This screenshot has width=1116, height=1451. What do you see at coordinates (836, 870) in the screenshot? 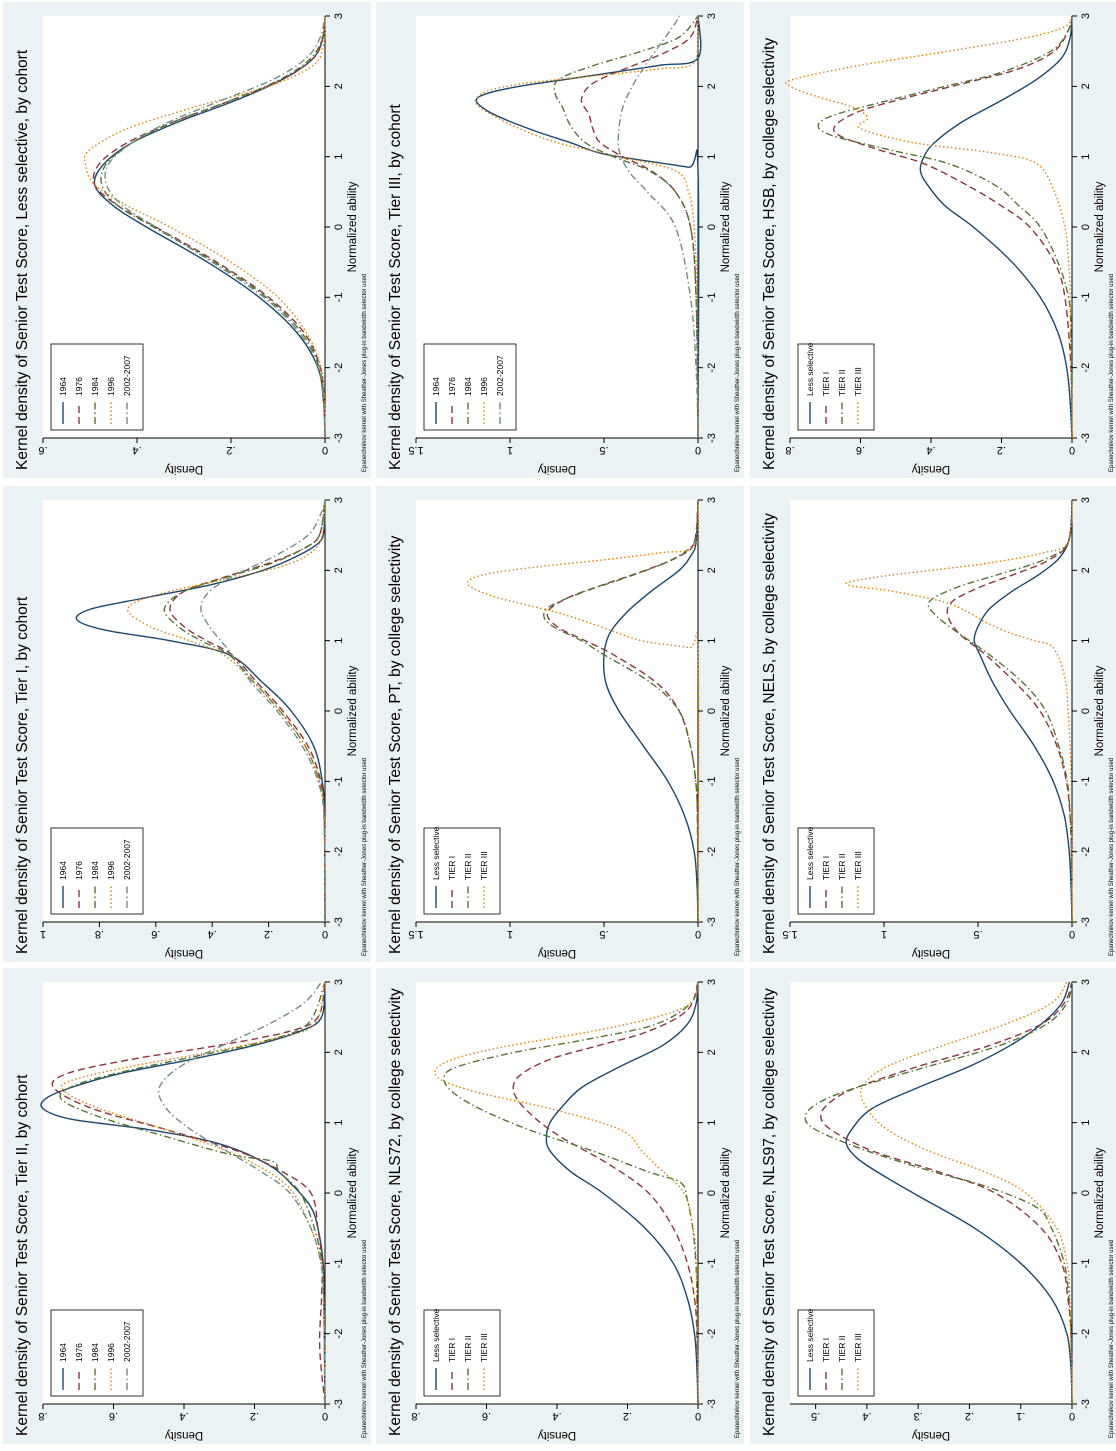
I see `legend: Less selective TIER I TIER II TIER III` at bounding box center [836, 870].